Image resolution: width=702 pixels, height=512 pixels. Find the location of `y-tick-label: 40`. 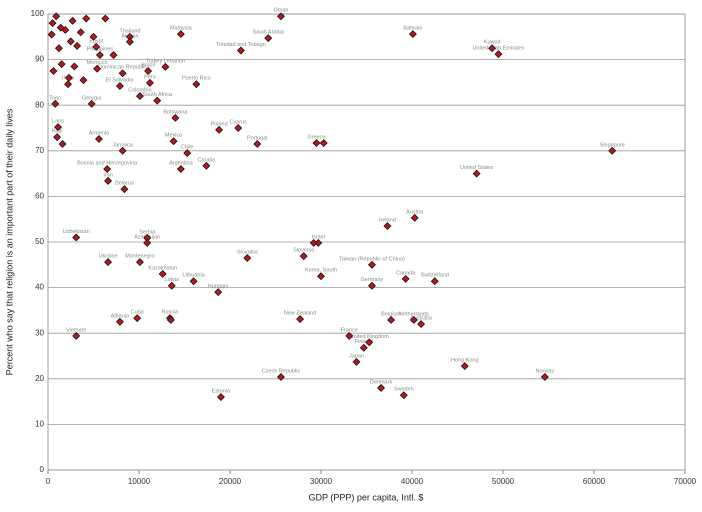

y-tick-label: 40 is located at coordinates (39, 287).